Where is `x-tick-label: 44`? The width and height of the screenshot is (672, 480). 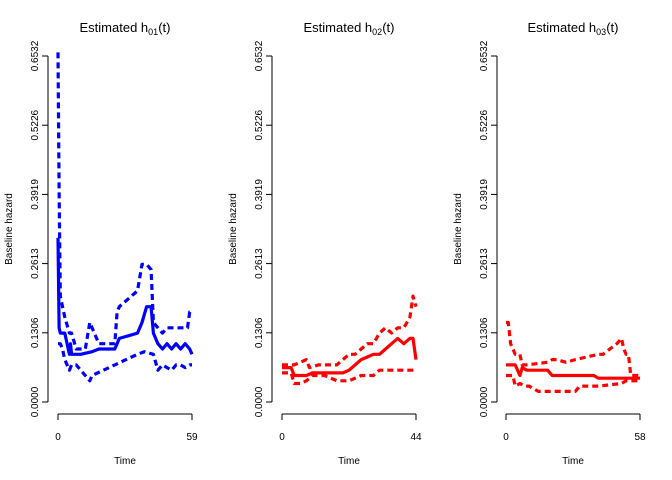
x-tick-label: 44 is located at coordinates (416, 437).